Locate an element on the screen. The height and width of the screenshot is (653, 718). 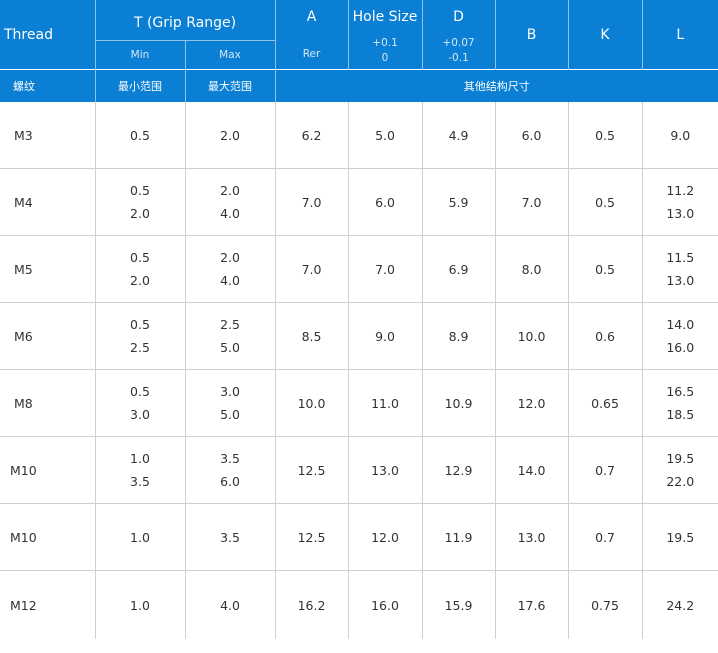
grip-min-cell: 0.5 is located at coordinates (139, 135).